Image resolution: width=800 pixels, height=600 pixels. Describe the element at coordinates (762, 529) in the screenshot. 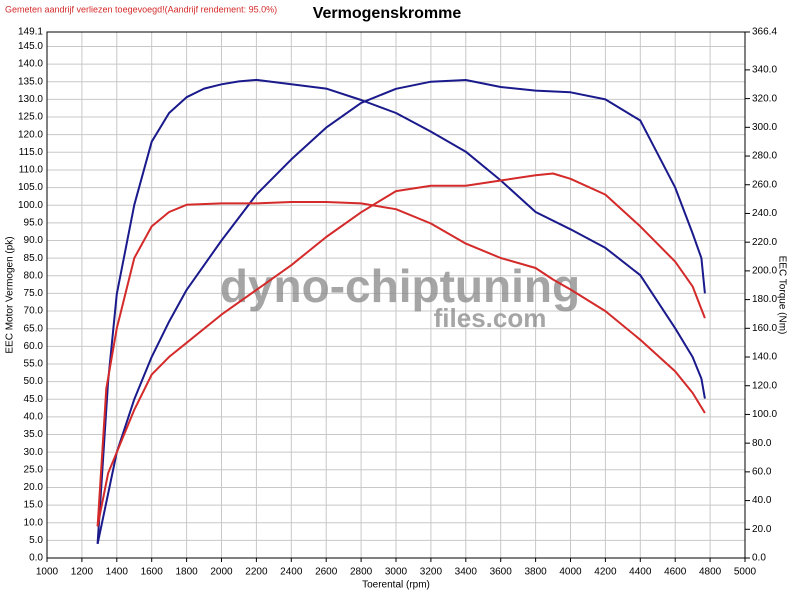

I see `y2-tick-label: 20.0` at that location.